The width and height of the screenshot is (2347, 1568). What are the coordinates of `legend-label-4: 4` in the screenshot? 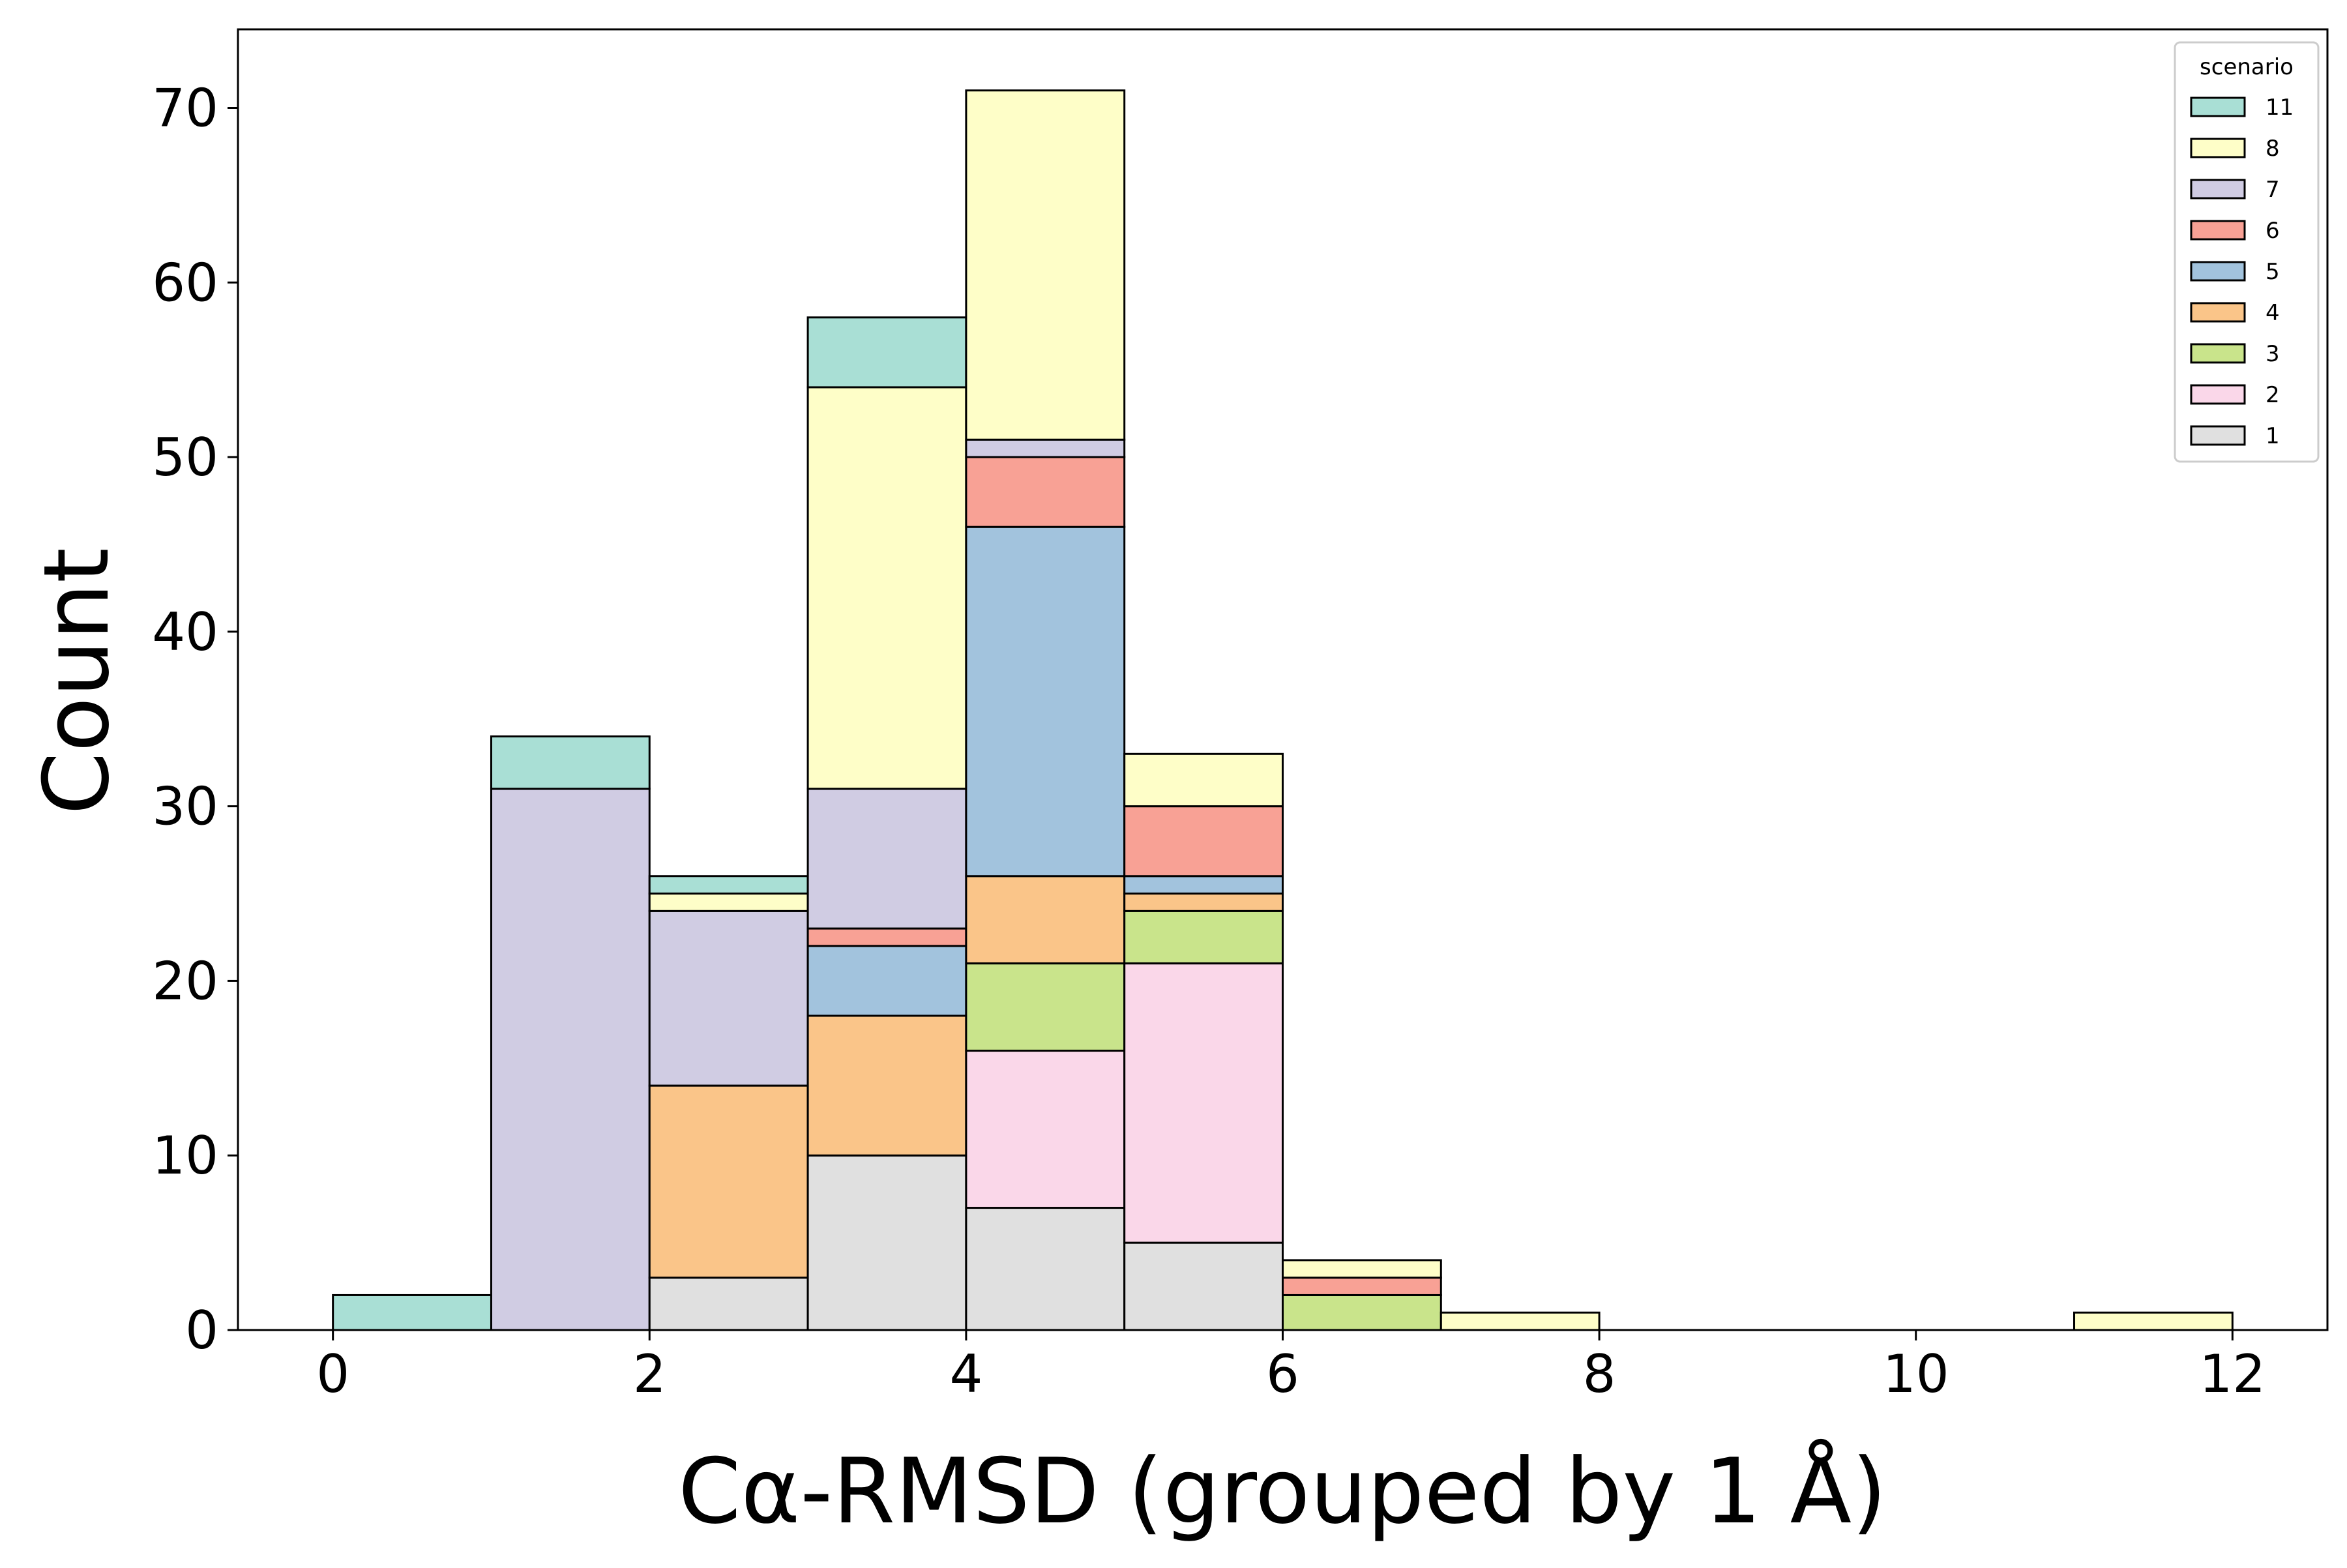 It's located at (2273, 313).